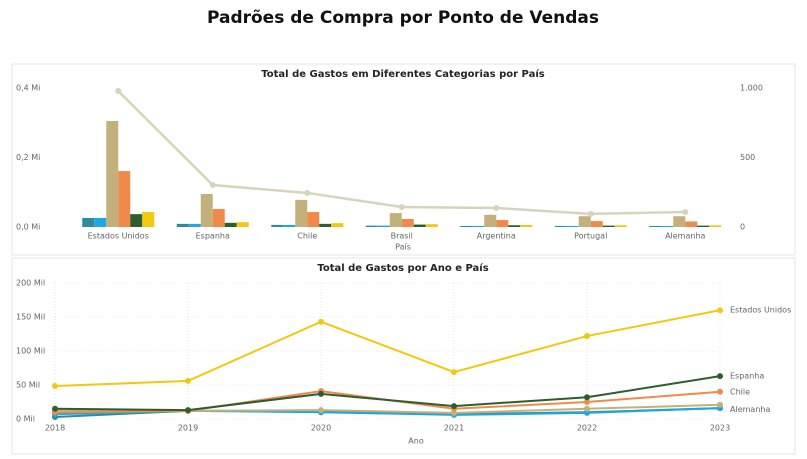 The image size is (807, 459). I want to click on page-title: Padrões de Compra por Ponto de Vendas, so click(403, 18).